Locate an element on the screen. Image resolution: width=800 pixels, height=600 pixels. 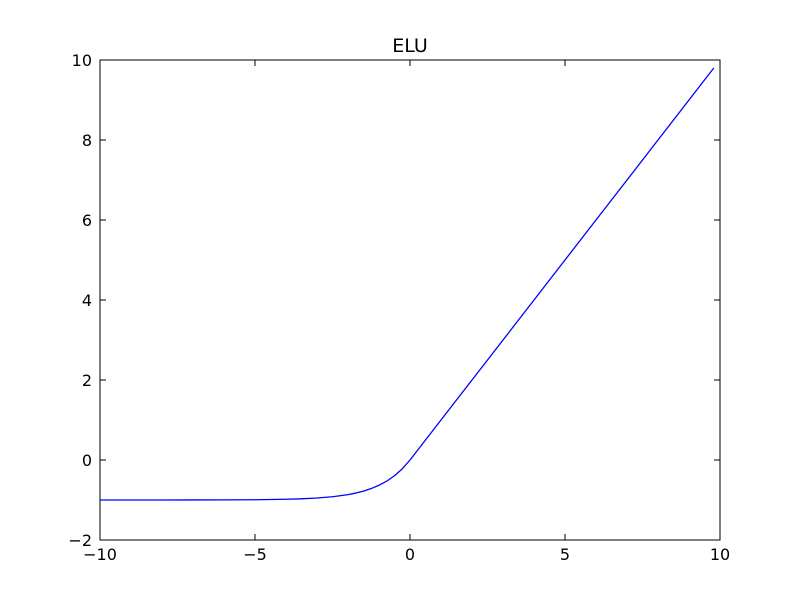
x-tick-label: 10 is located at coordinates (720, 554).